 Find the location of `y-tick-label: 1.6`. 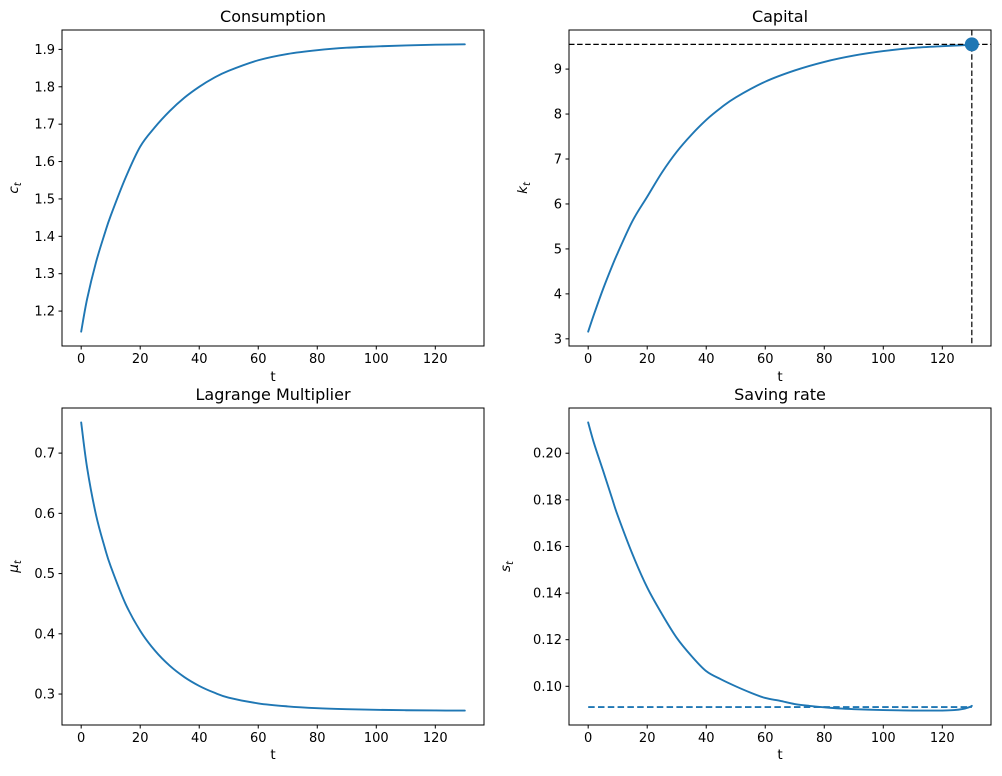

y-tick-label: 1.6 is located at coordinates (44, 162).